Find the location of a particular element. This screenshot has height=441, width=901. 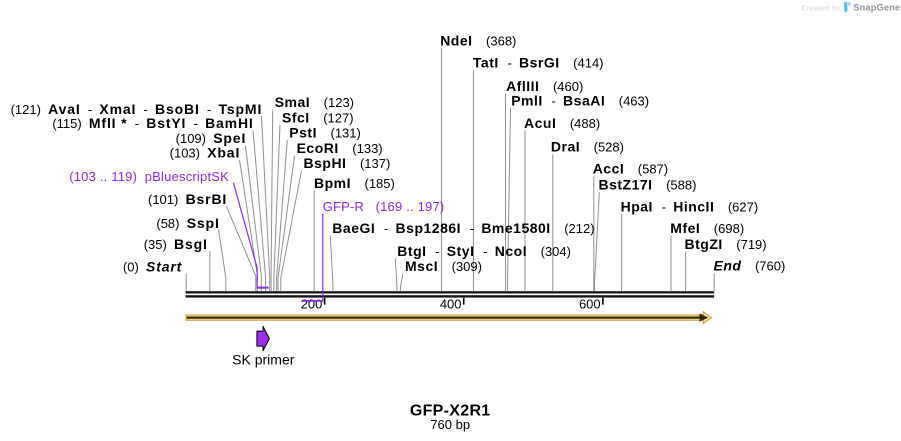

svg-text:AcuI(488): AcuI (488) is located at coordinates (562, 123).